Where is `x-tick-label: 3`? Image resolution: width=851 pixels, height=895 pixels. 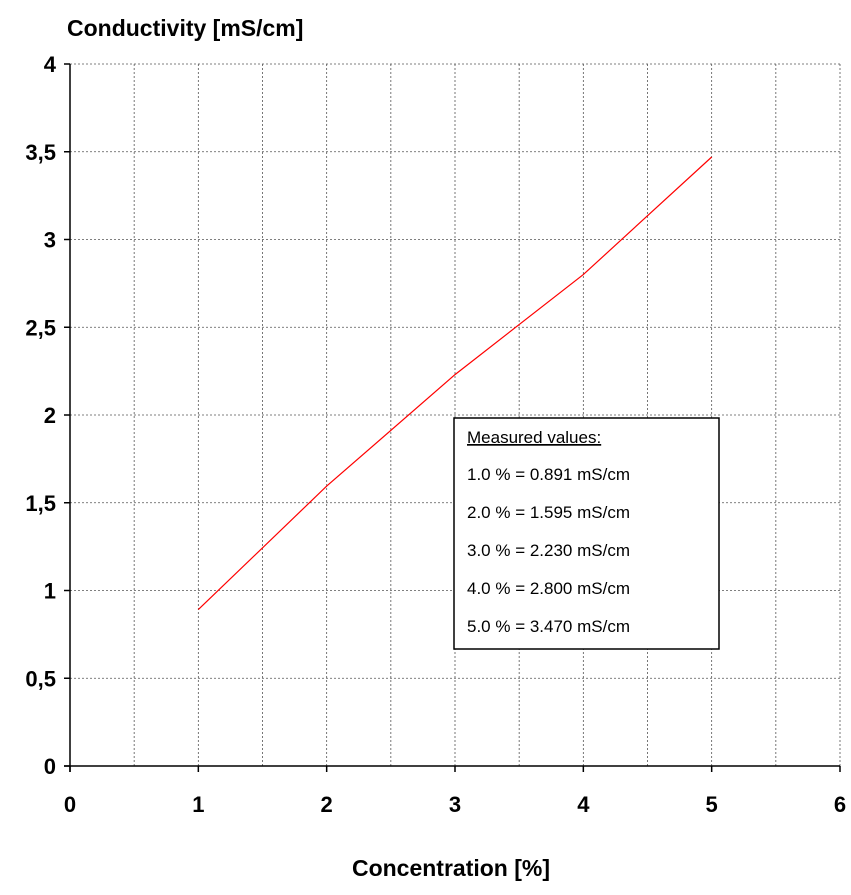
x-tick-label: 3 is located at coordinates (455, 804).